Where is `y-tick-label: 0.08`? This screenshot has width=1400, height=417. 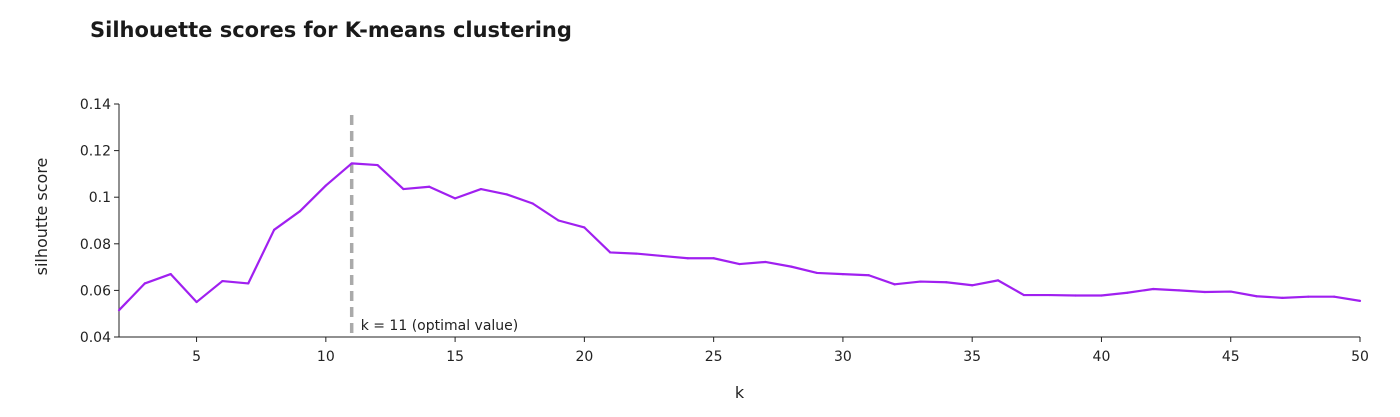
y-tick-label: 0.08 is located at coordinates (95, 245).